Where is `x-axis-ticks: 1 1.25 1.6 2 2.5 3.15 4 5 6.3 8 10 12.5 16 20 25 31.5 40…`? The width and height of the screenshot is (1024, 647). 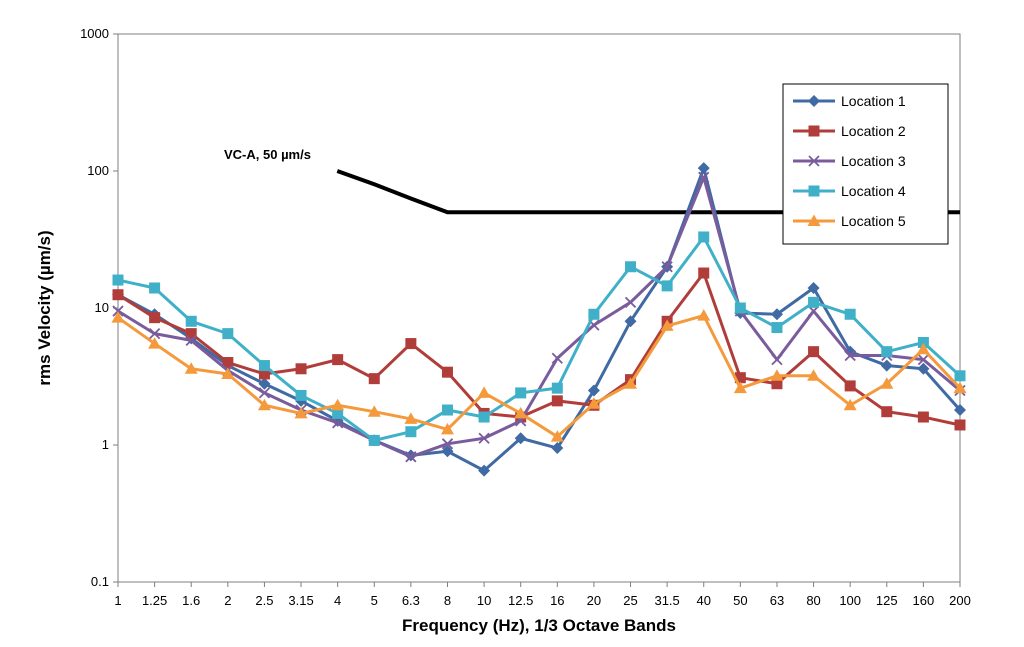
x-axis-ticks: 1 1.25 1.6 2 2.5 3.15 4 5 6.3 8 10 12.5 16 20 25 31.5 40… is located at coordinates (542, 595).